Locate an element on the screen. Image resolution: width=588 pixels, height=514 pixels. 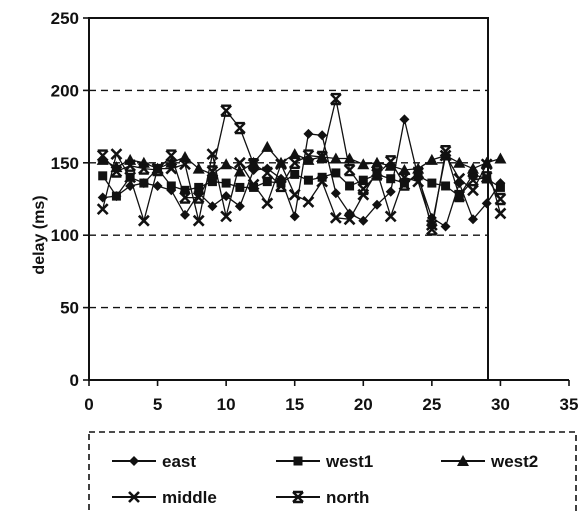
legend-item-west2: west2 is located at coordinates (489, 461).